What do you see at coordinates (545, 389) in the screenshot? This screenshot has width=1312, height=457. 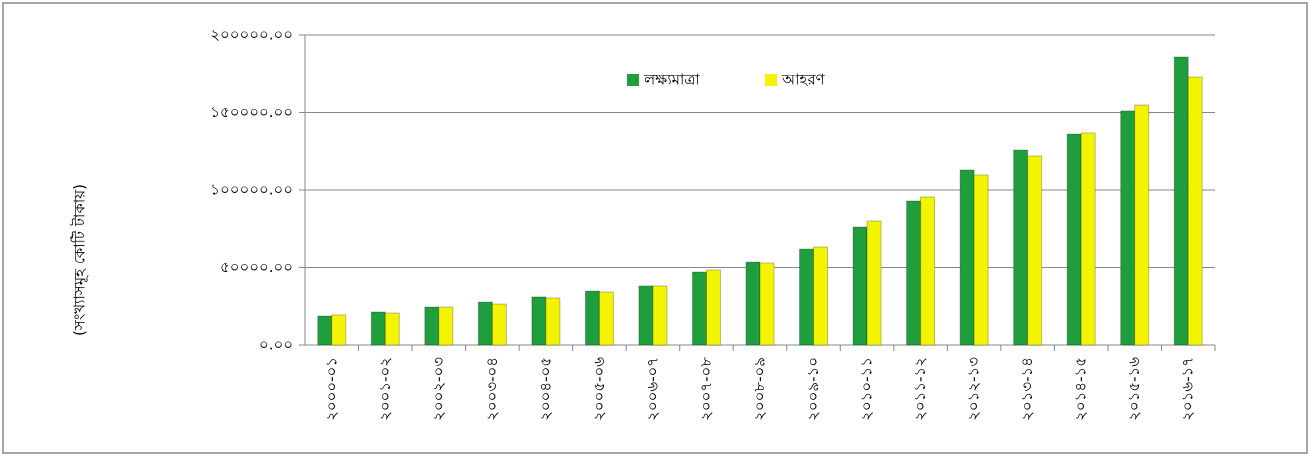 I see `x-tick-label: ২০০৪-০৫` at bounding box center [545, 389].